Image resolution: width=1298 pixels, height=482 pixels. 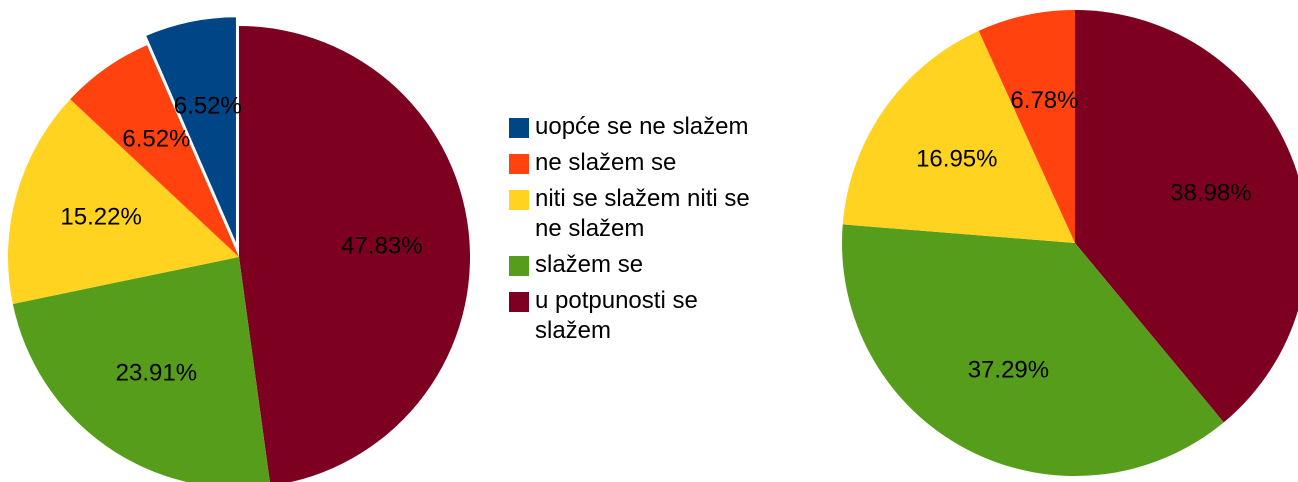 I want to click on data-label: 16.95%, so click(x=956, y=158).